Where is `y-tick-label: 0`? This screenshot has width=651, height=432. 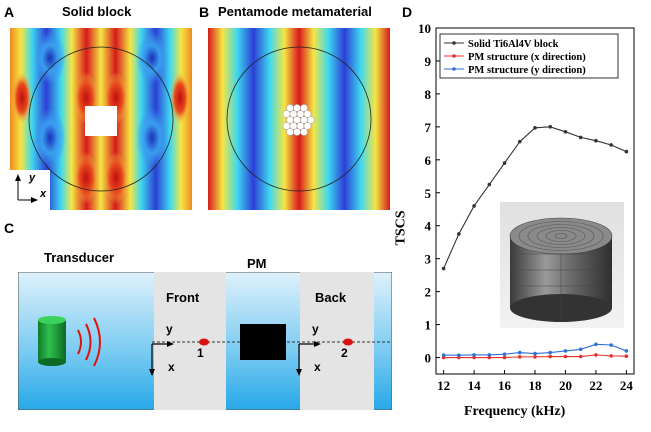 y-tick-label: 0 is located at coordinates (428, 358).